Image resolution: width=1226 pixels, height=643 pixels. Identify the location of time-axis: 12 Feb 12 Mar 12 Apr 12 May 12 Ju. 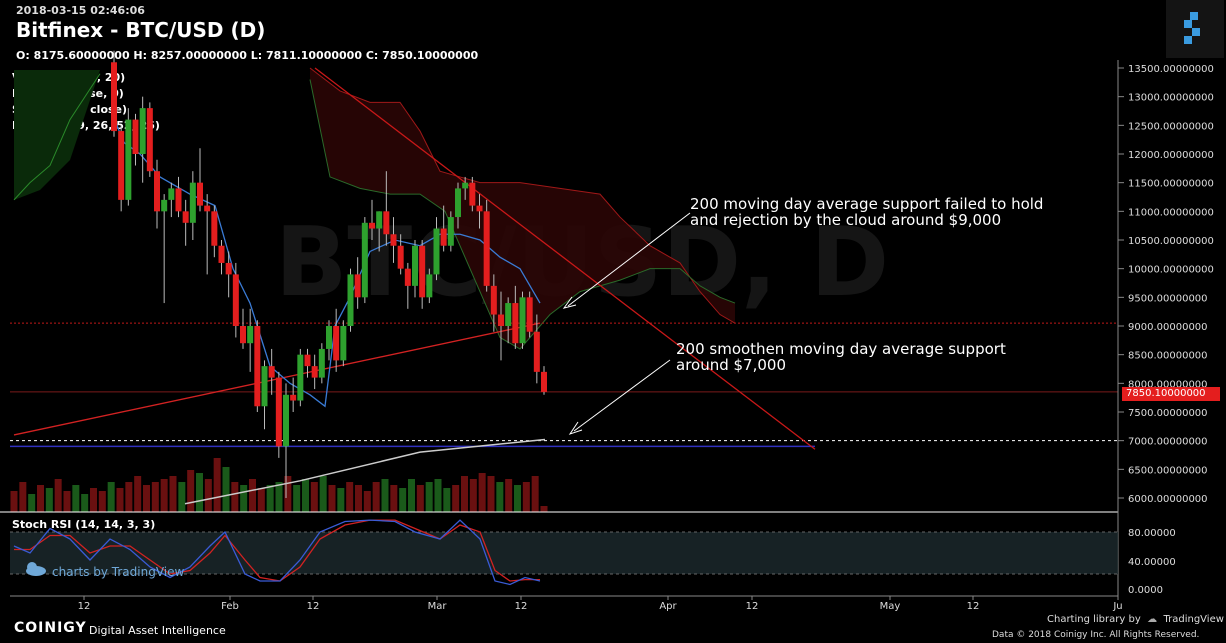
(566, 603).